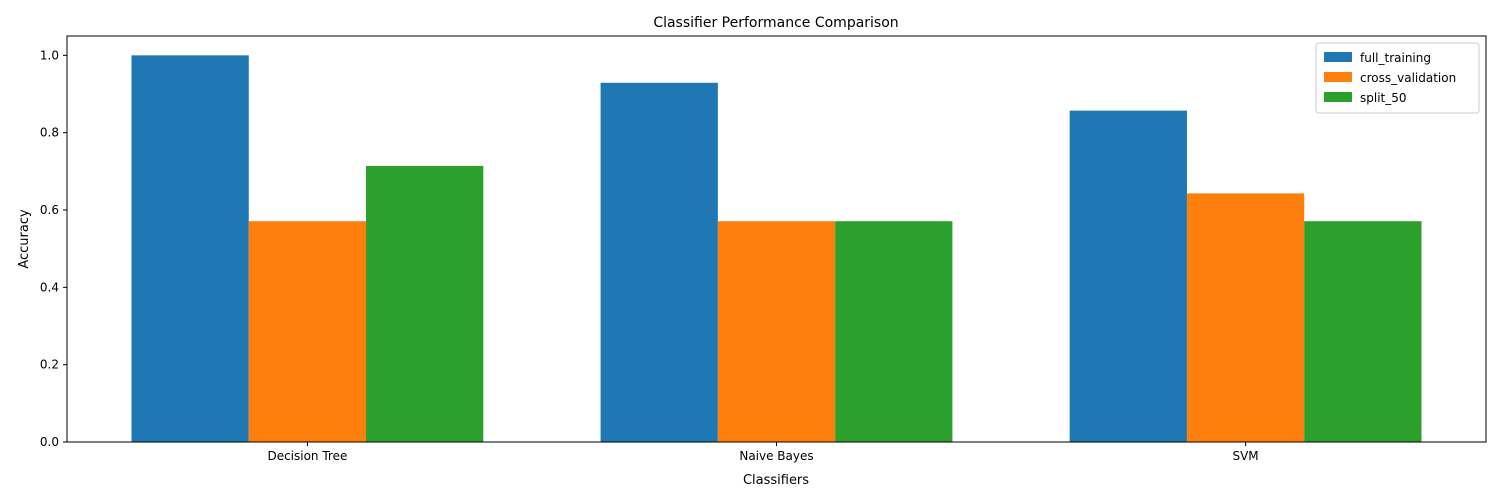 The width and height of the screenshot is (1500, 504). Describe the element at coordinates (775, 23) in the screenshot. I see `chart-title: Classifier Performance Comparison` at that location.